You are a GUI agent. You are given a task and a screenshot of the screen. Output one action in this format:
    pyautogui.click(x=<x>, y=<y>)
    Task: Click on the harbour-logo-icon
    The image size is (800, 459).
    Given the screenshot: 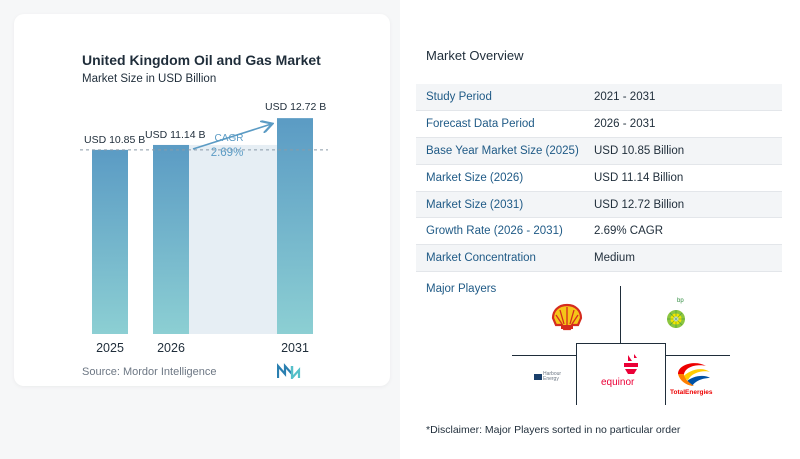 What is the action you would take?
    pyautogui.click(x=538, y=377)
    